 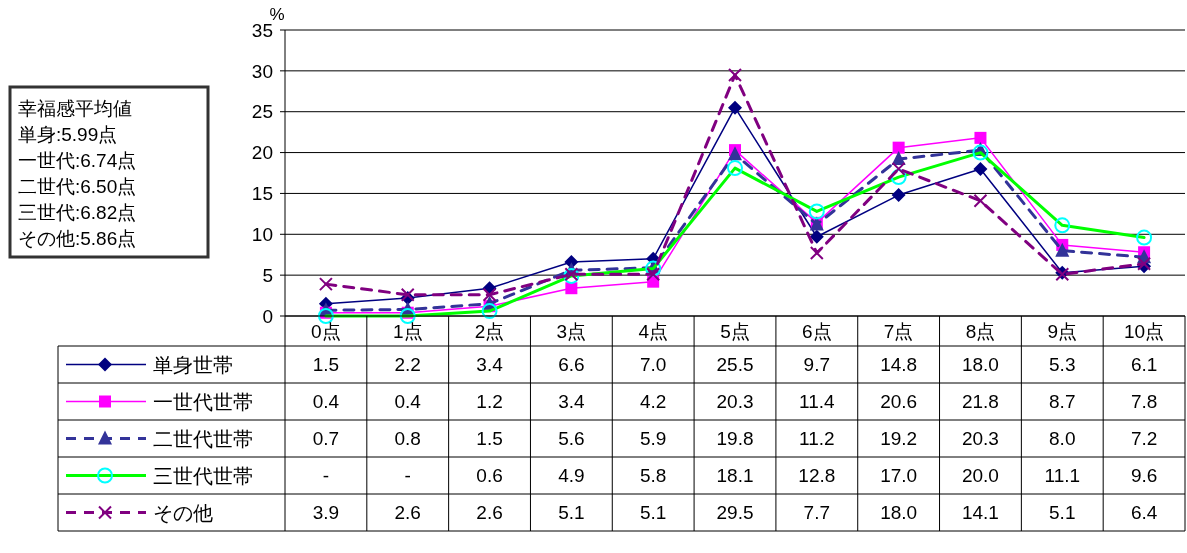 I want to click on text: 単身:5.99点, so click(x=68, y=134).